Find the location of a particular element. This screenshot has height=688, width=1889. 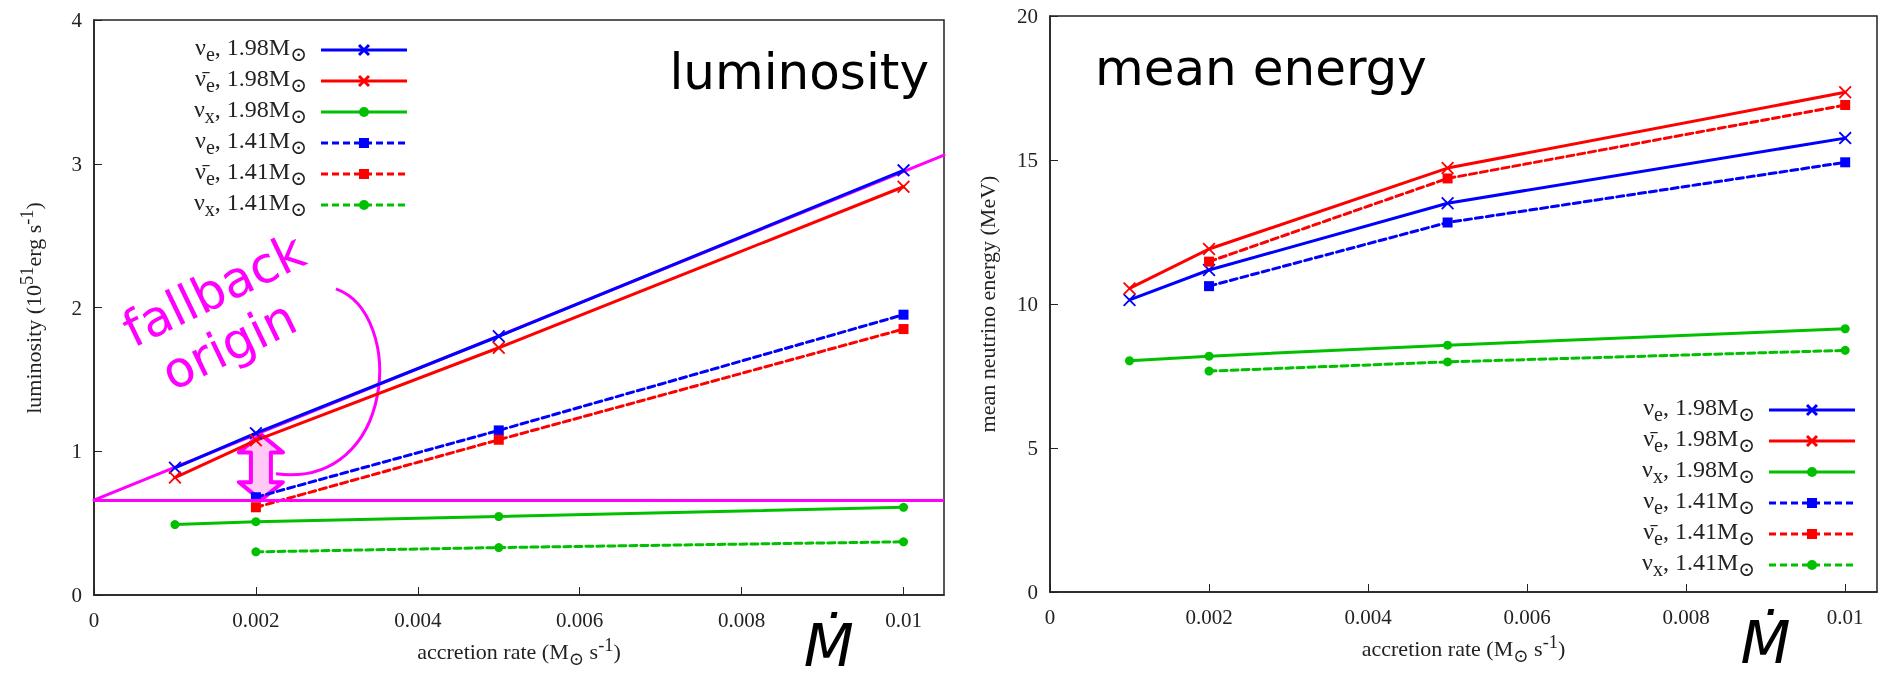

y-tick-label: 10 is located at coordinates (1027, 304).